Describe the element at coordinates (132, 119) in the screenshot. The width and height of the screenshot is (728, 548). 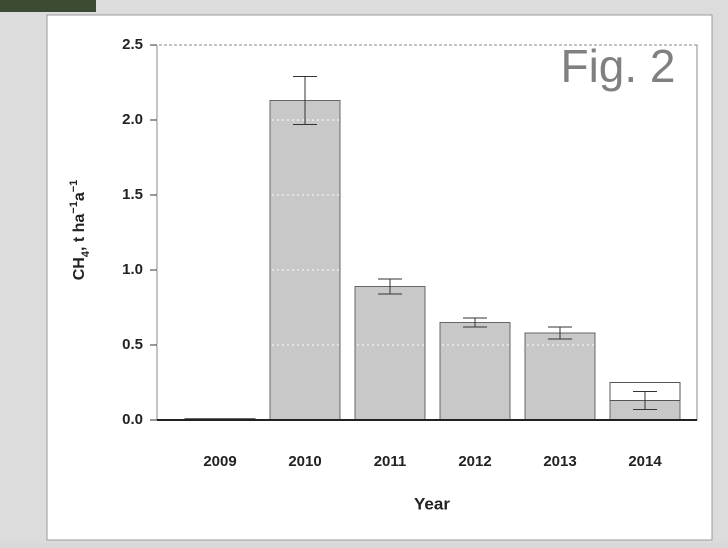
I see `y-tick-label: 2.0` at that location.